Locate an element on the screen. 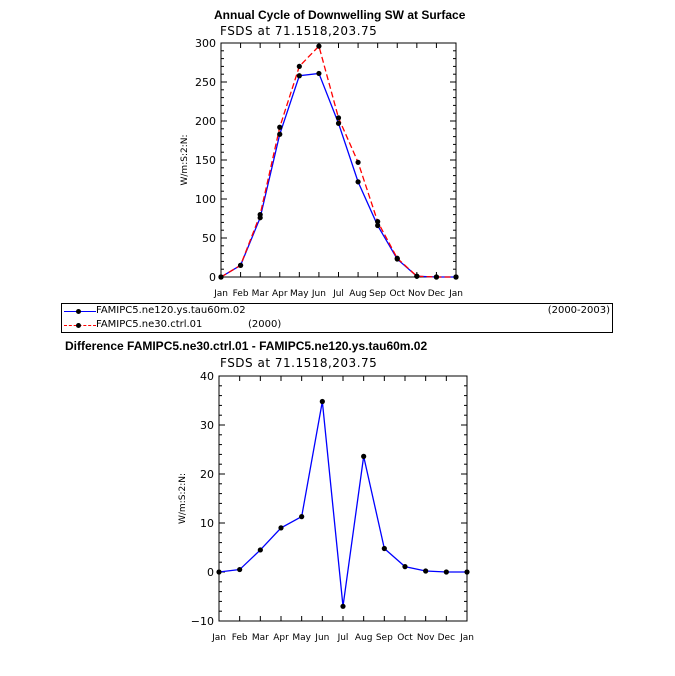 This screenshot has width=675, height=676. chart-2-y-tick-label: 0 is located at coordinates (210, 572).